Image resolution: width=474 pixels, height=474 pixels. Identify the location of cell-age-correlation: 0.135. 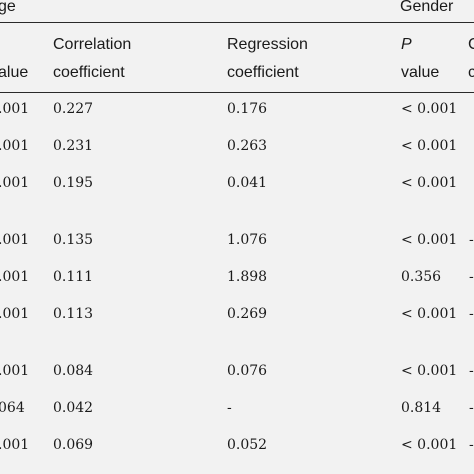
(73, 240).